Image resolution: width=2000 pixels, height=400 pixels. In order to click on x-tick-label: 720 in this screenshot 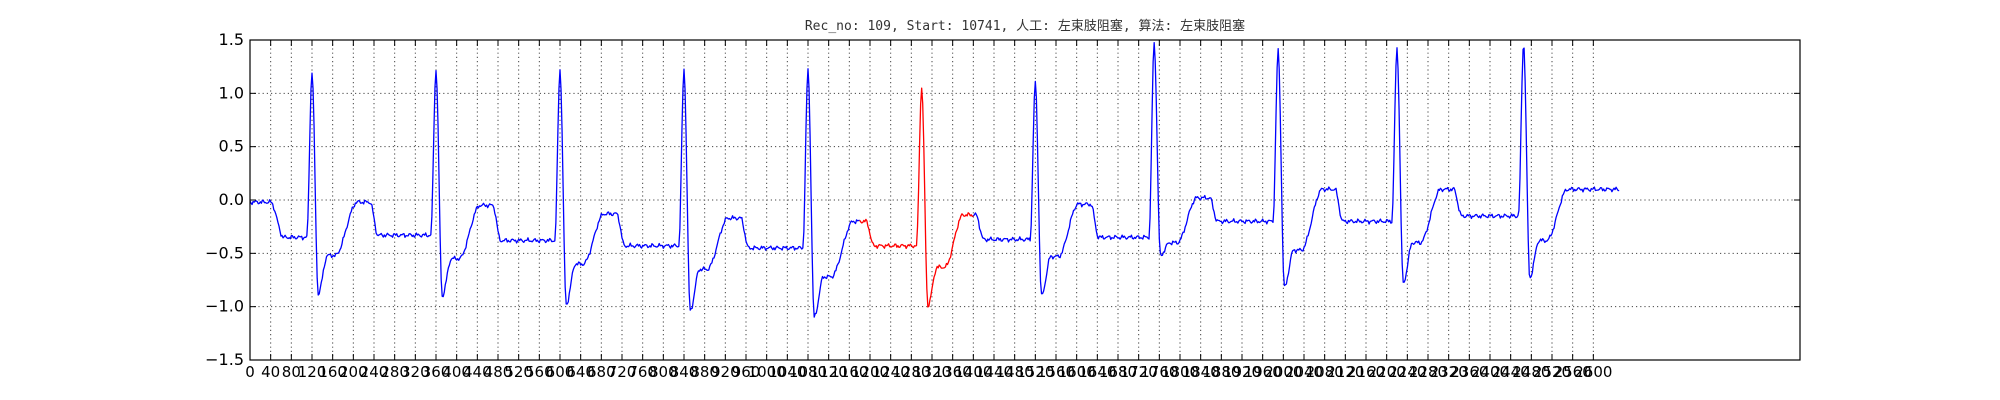, I will do `click(622, 372)`.